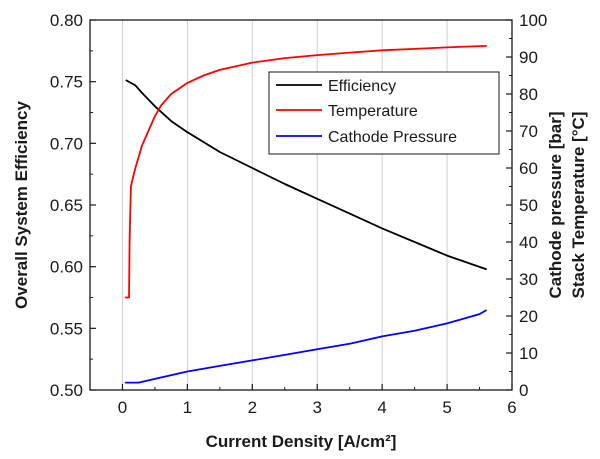 This screenshot has width=600, height=459. Describe the element at coordinates (578, 205) in the screenshot. I see `y-right-axis-title-temperature: Stack Temperature [°C]` at that location.